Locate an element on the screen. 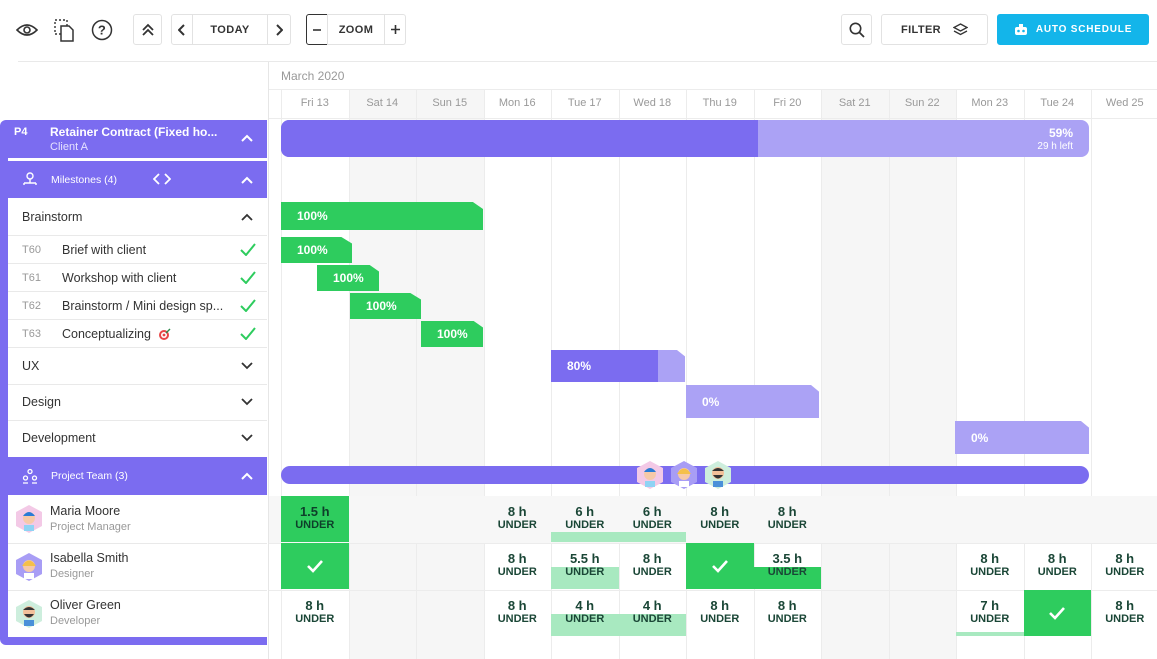 The image size is (1157, 659). expand-horizontal-icon is located at coordinates (162, 179).